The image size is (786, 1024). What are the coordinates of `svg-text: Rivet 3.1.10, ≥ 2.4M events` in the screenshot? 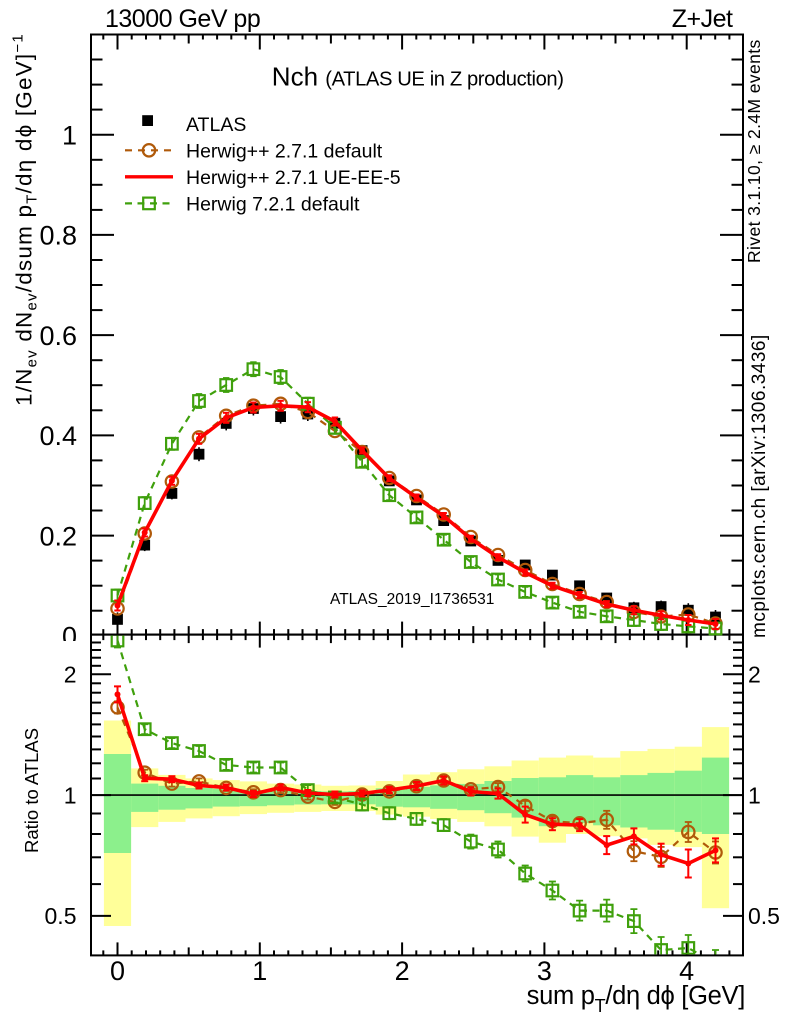 It's located at (754, 151).